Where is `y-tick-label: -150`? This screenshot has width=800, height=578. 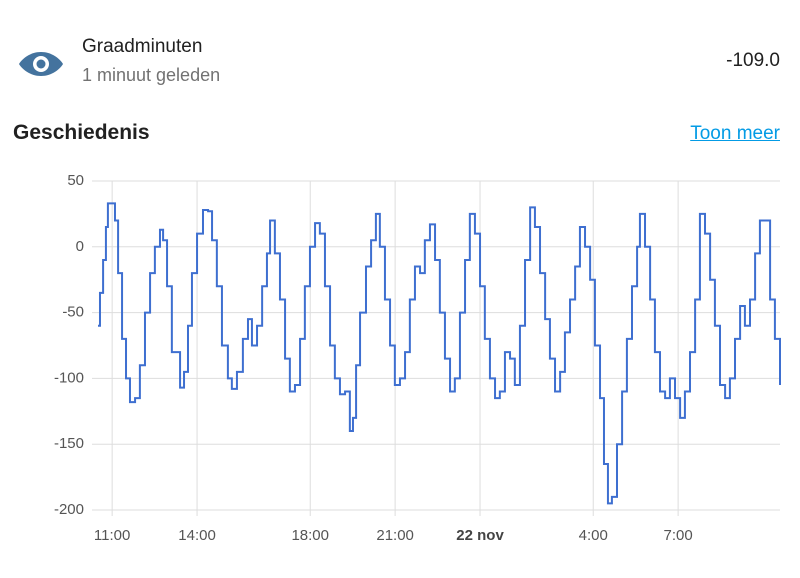 y-tick-label: -150 is located at coordinates (69, 443).